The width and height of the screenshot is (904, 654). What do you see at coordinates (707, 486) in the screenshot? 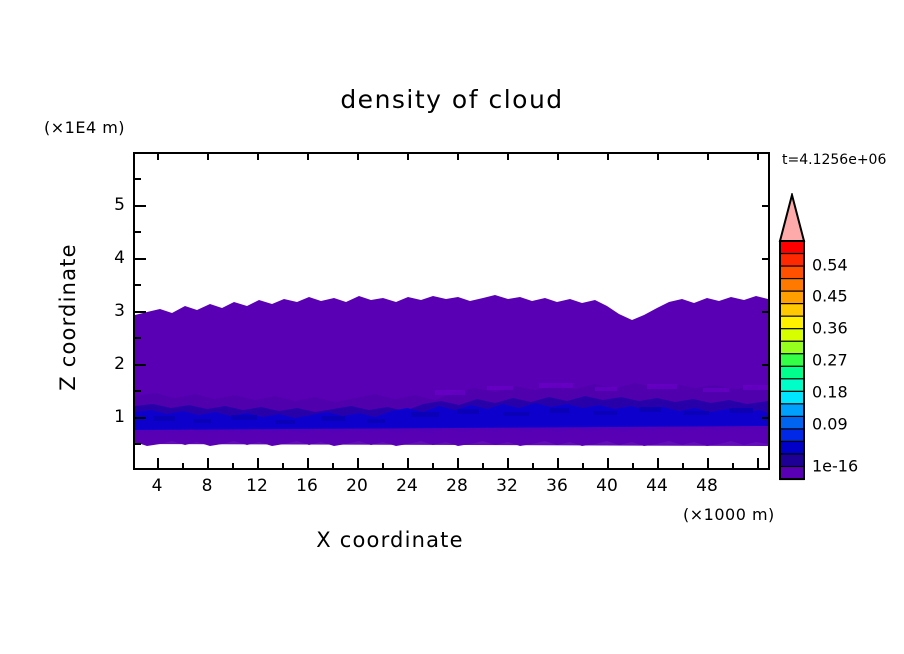
I see `x-tick-label: 48` at bounding box center [707, 486].